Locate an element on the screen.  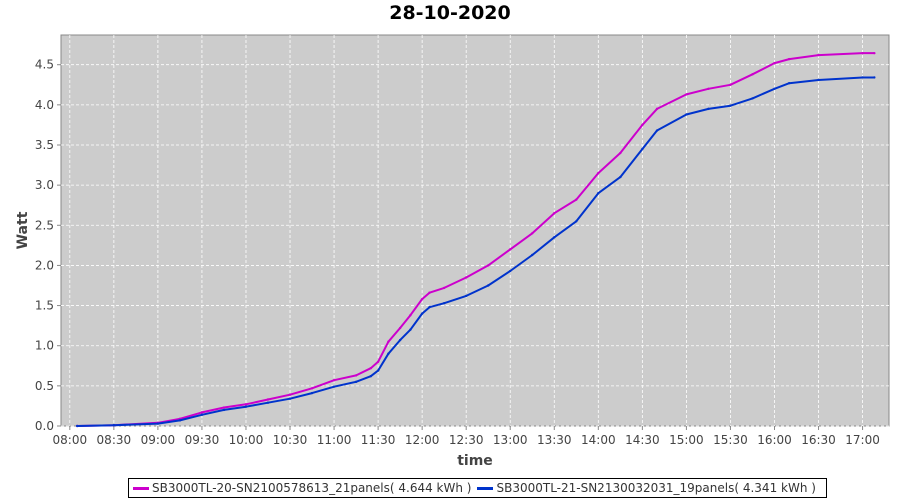
x-tick-label: 14:30 is located at coordinates (642, 440).